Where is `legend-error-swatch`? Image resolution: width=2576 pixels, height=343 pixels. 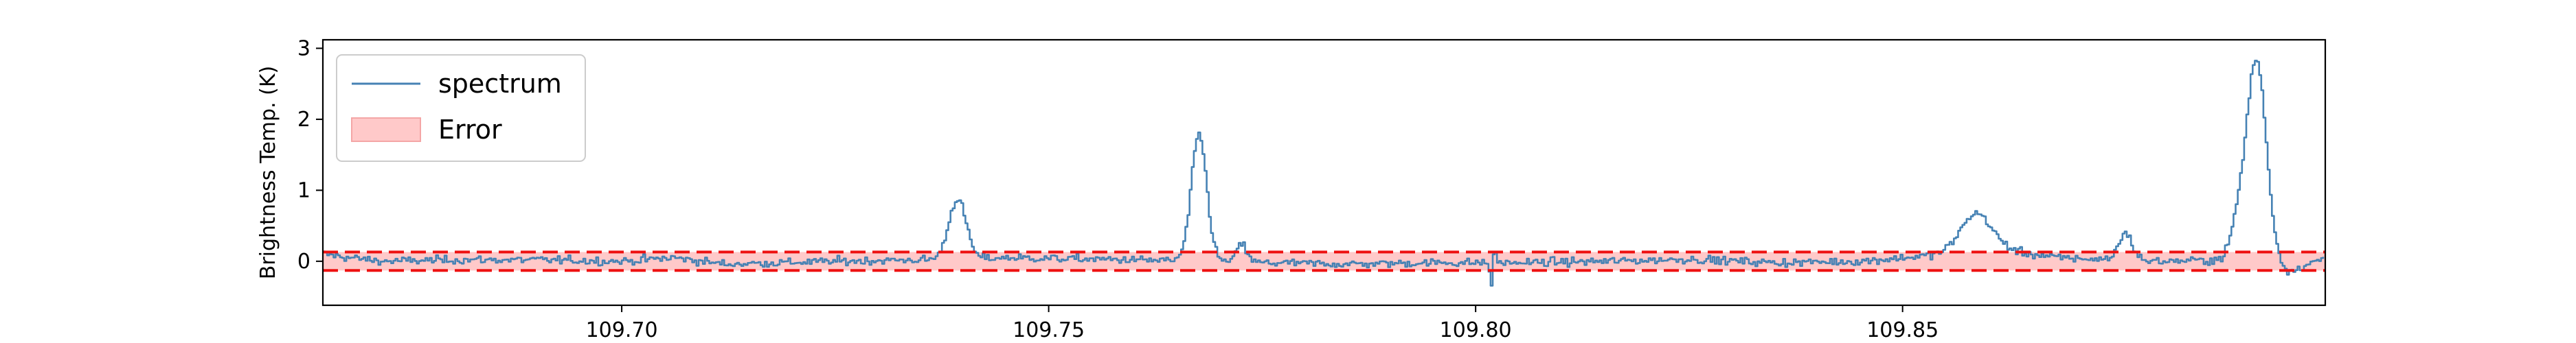
legend-error-swatch is located at coordinates (386, 129).